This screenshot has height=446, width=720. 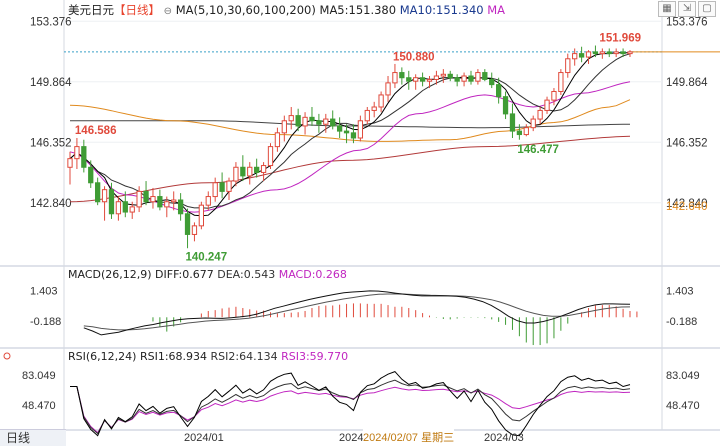 I want to click on macd-diff: DIFF:0.677, so click(x=184, y=274).